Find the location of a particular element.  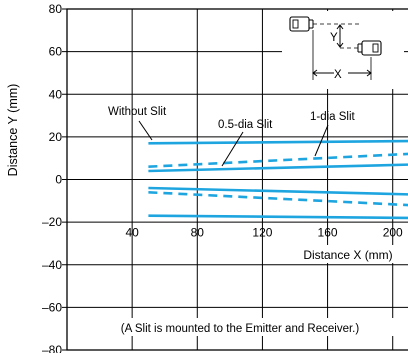

x-tick-label: 160 is located at coordinates (328, 233).